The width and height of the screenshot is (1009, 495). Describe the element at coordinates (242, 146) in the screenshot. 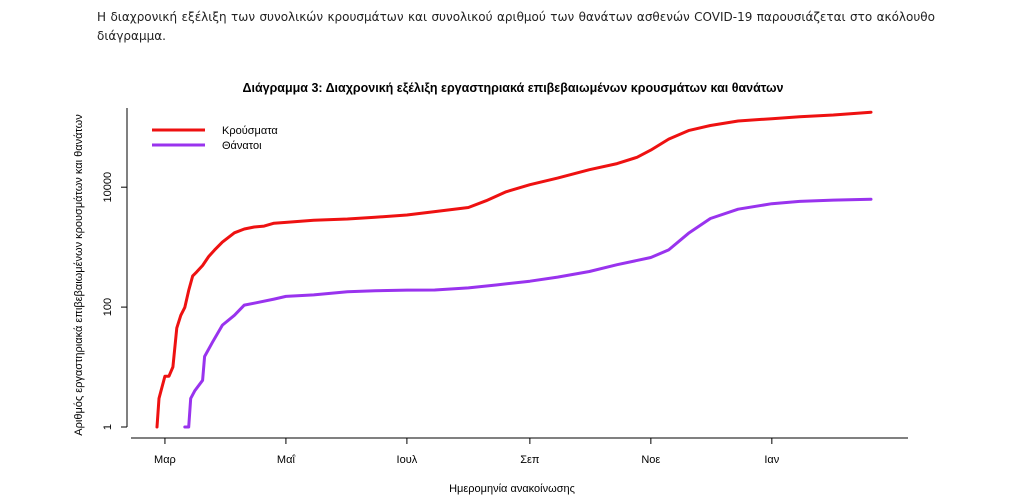

I see `legend-label-deaths: Θάνατοι` at that location.